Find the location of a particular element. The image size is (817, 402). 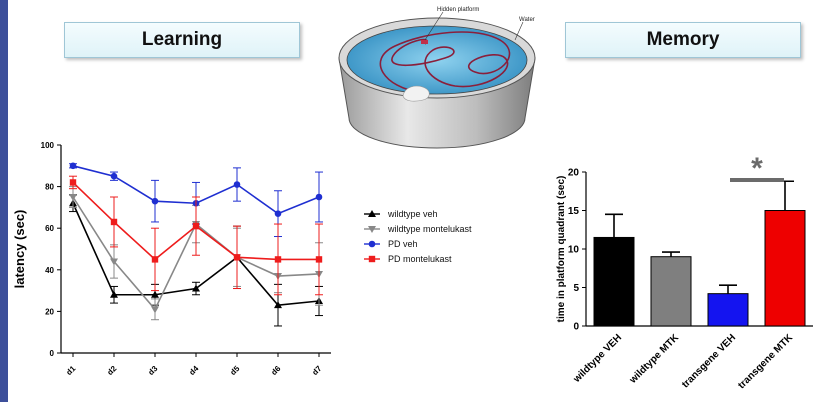

platform-pointer is located at coordinates (434, 26).